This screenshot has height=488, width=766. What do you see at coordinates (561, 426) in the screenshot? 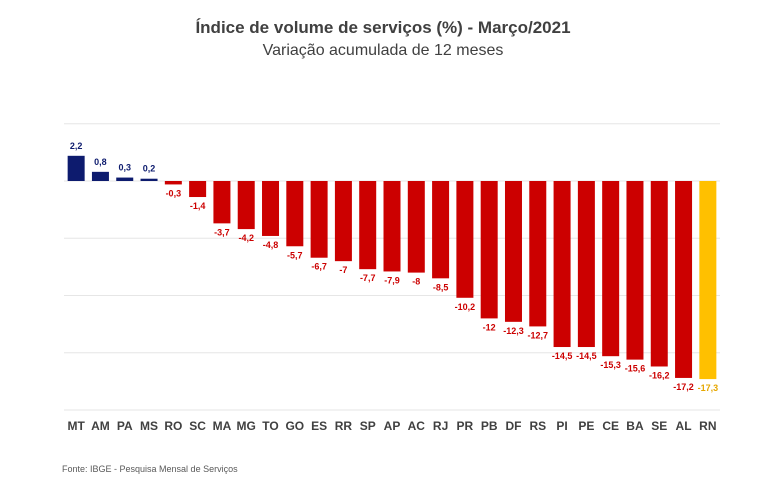
I see `tick-label-pi: PI` at bounding box center [561, 426].